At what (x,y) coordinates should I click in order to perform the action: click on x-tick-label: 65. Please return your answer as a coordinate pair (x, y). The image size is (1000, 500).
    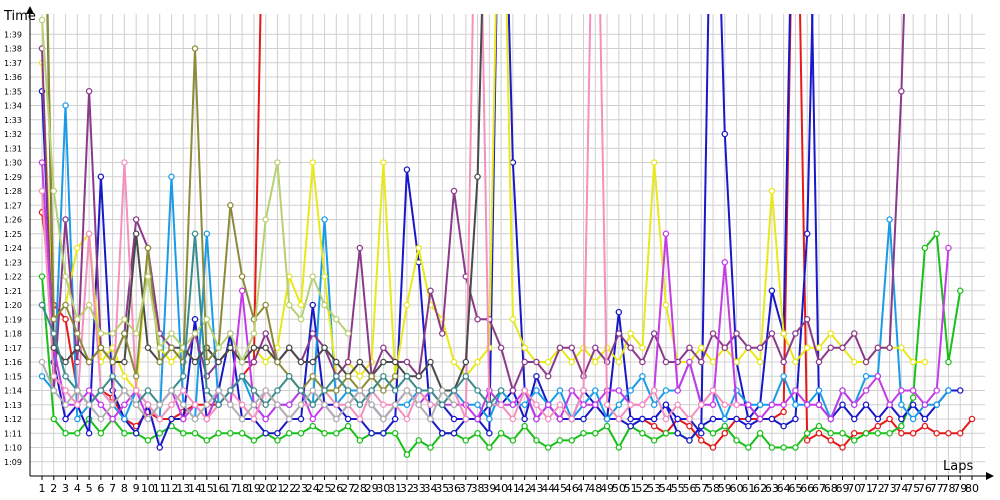
    Looking at the image, I should click on (795, 488).